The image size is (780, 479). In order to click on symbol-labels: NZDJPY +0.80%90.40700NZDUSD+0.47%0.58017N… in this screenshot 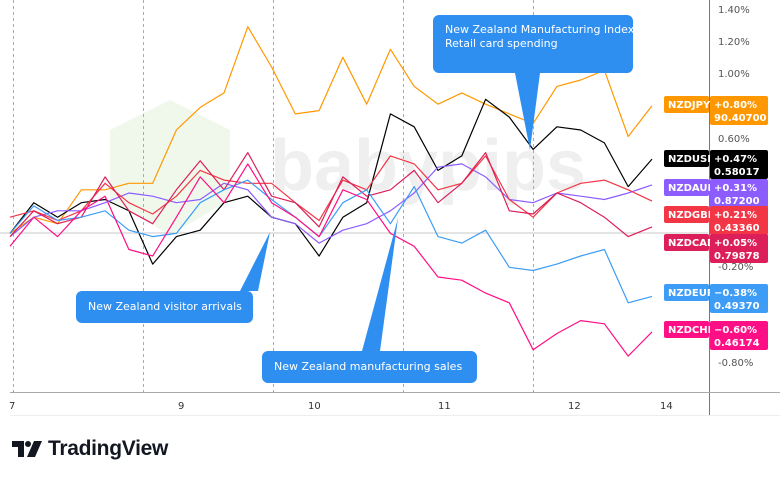, I will do `click(716, 223)`.